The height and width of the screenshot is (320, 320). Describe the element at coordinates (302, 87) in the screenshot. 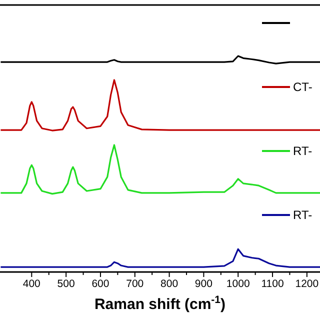

I see `legend-label: CT-` at that location.